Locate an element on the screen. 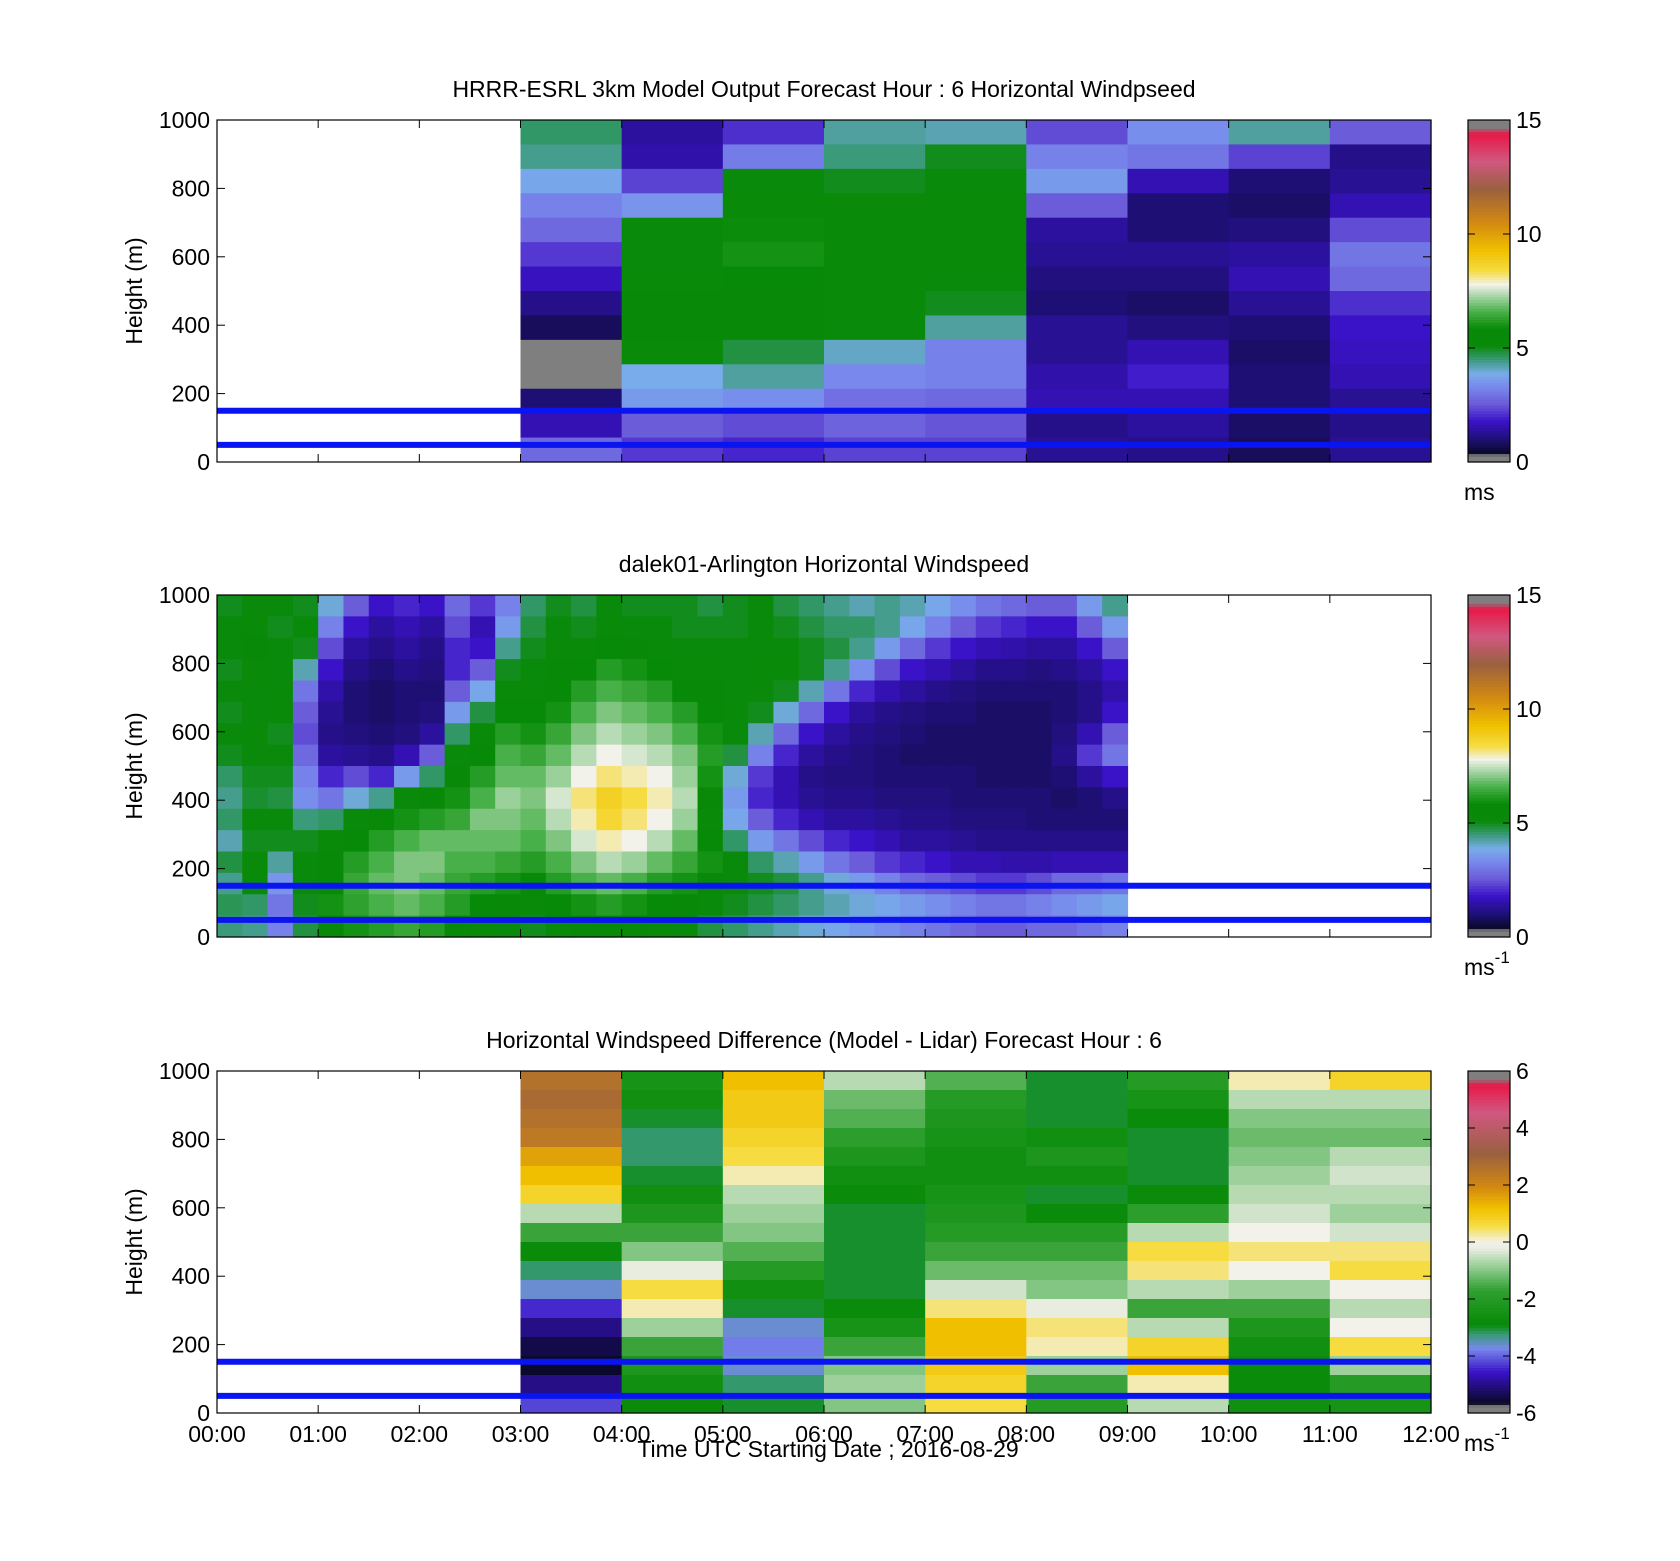 This screenshot has height=1561, width=1680. colorbar-tick-label: 10 is located at coordinates (1529, 709).